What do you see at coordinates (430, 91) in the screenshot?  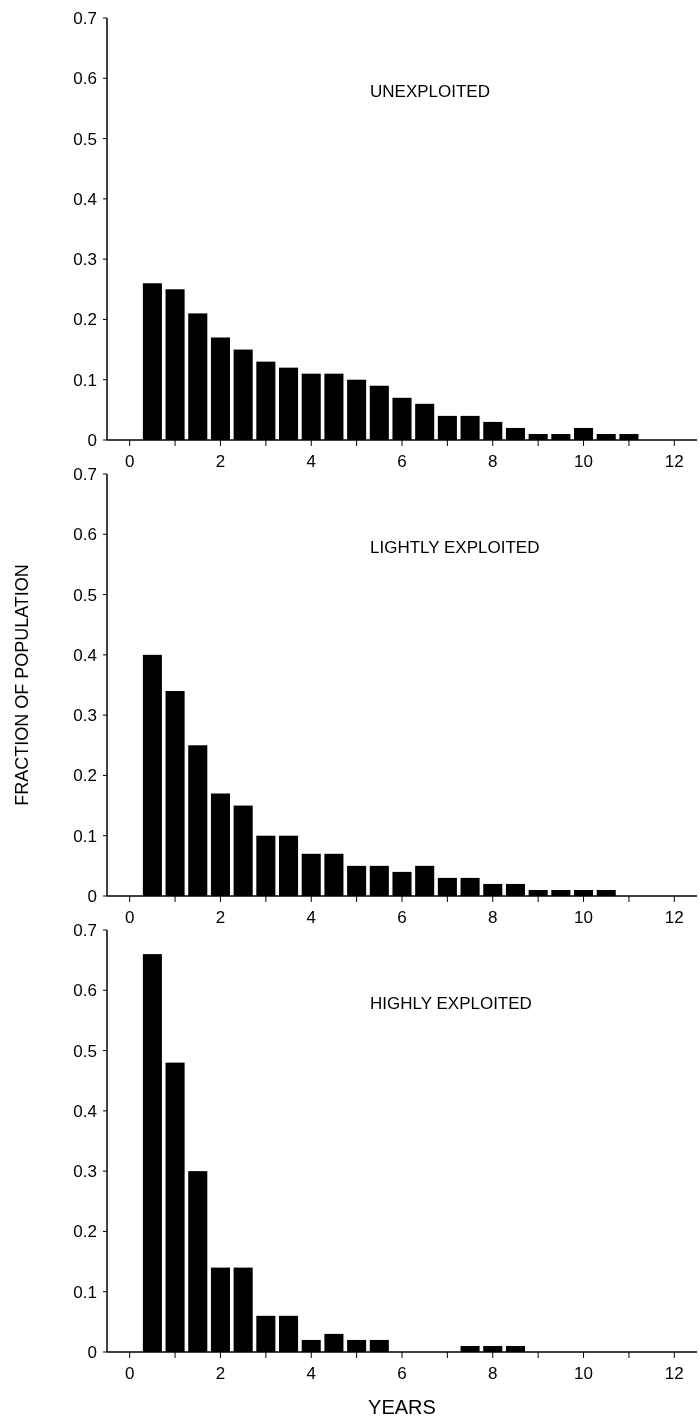 I see `text: UNEXPLOITED` at bounding box center [430, 91].